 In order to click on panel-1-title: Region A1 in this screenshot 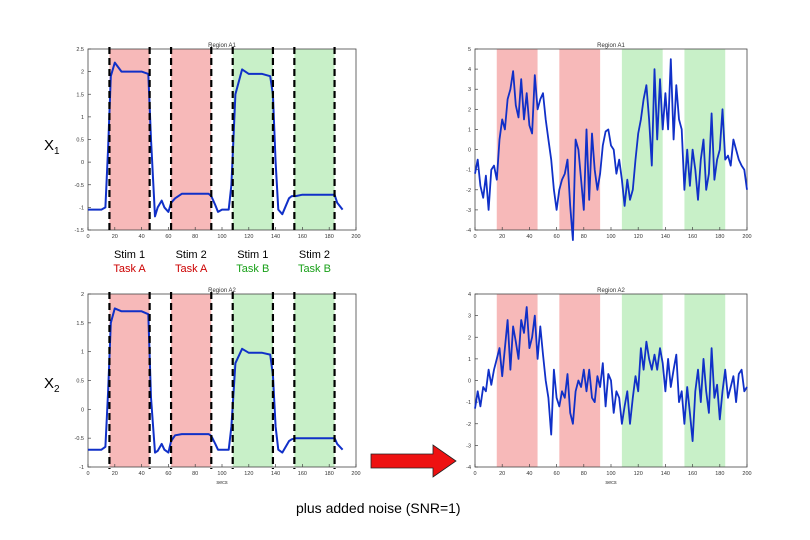, I will do `click(222, 46)`.